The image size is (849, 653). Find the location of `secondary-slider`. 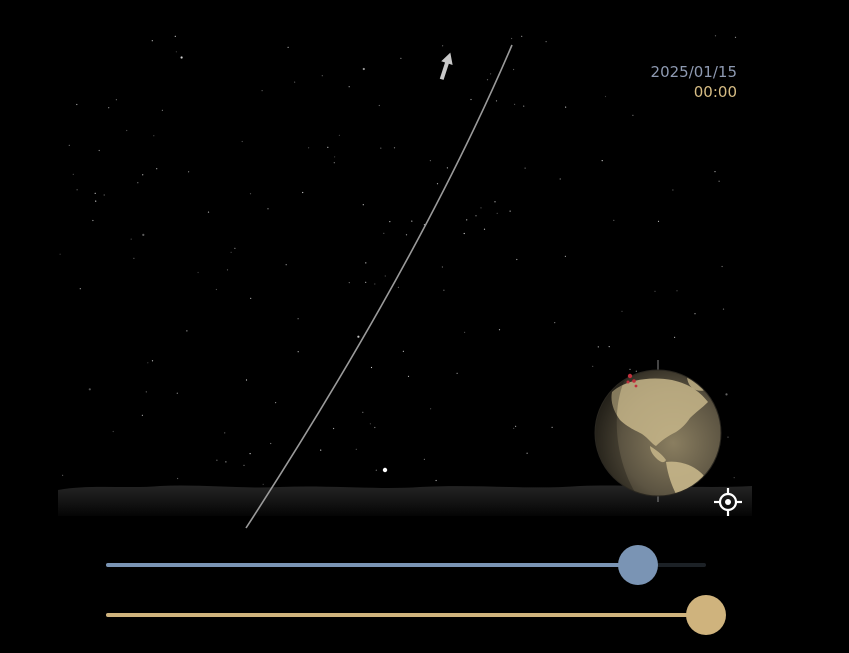

secondary-slider is located at coordinates (416, 615).